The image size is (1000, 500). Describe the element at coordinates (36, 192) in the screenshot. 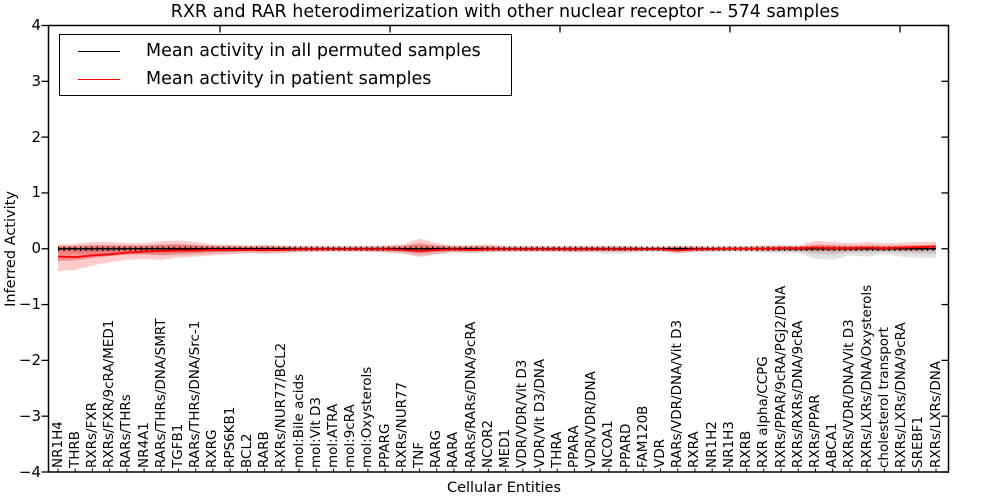

I see `y-tick-label: 1` at that location.